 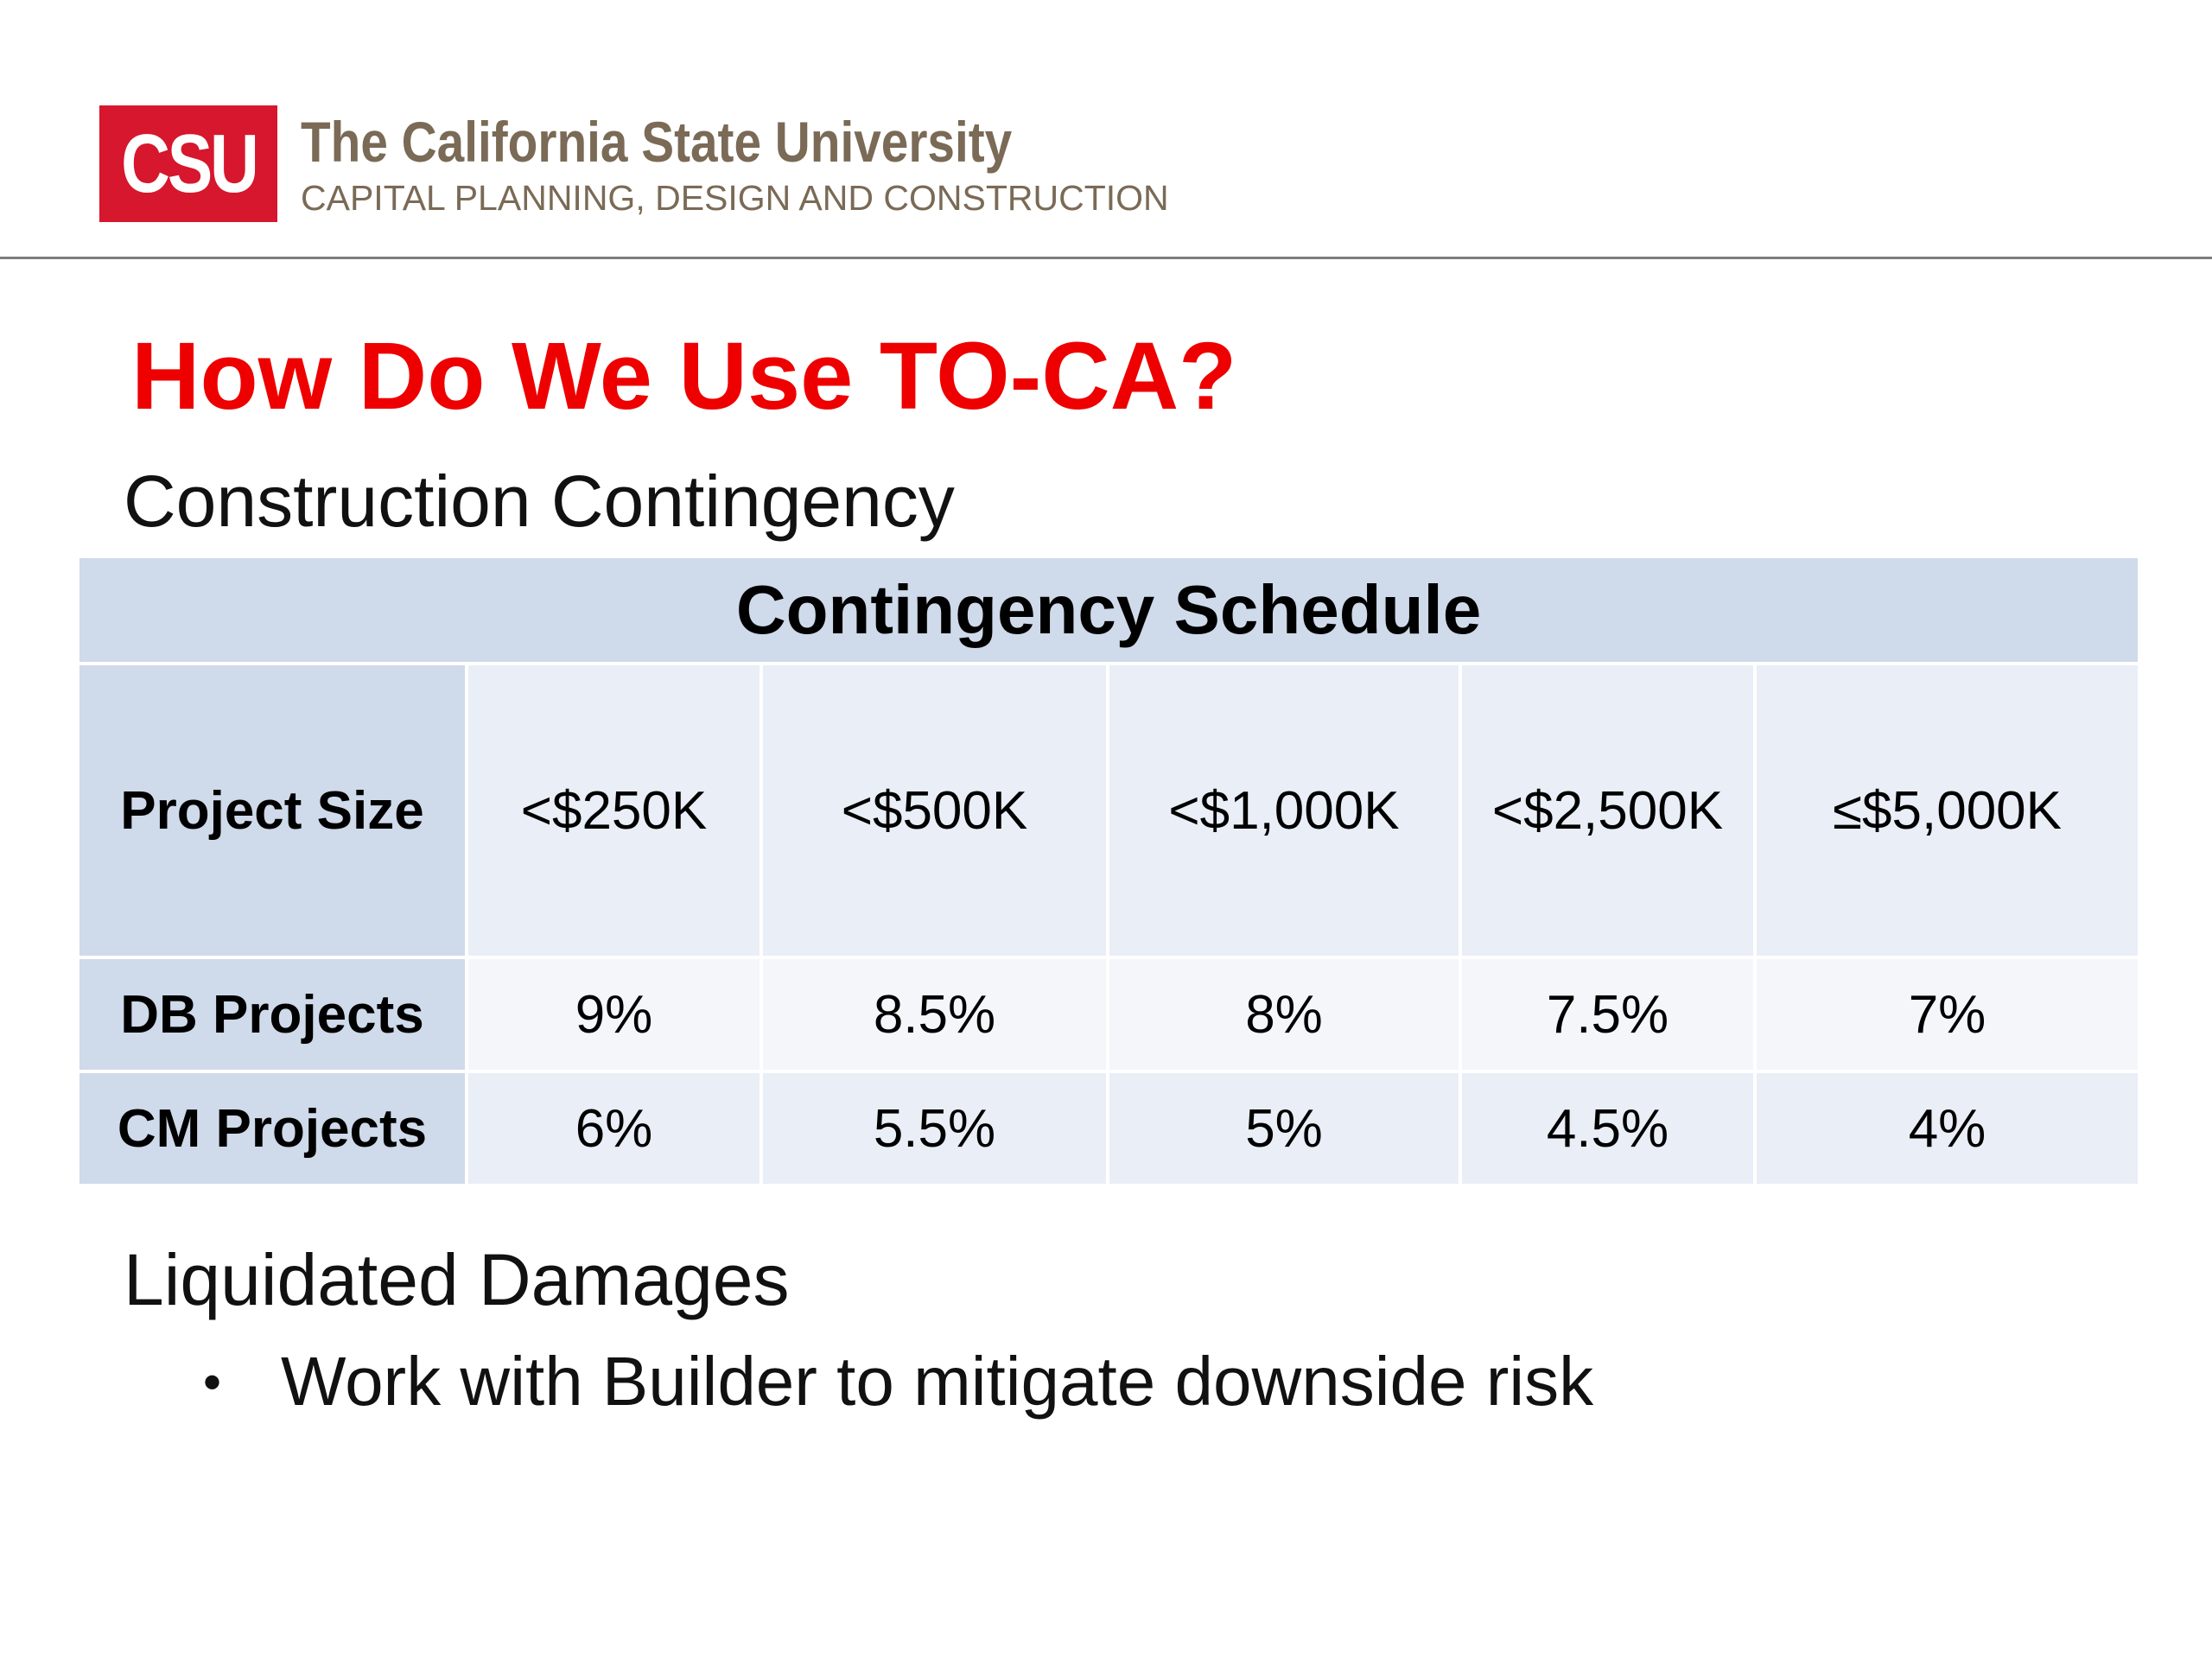 What do you see at coordinates (1948, 1128) in the screenshot?
I see `table-cell: 4%` at bounding box center [1948, 1128].